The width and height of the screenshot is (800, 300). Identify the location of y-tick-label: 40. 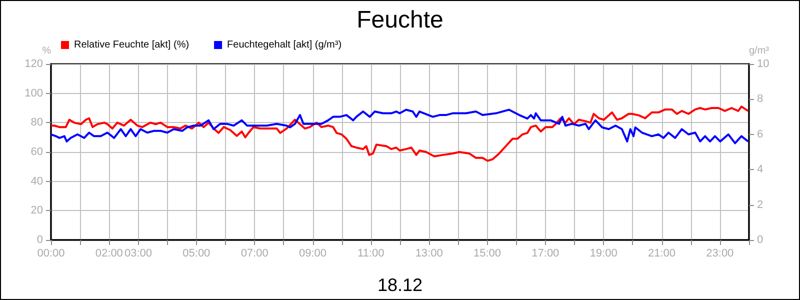
(36, 181).